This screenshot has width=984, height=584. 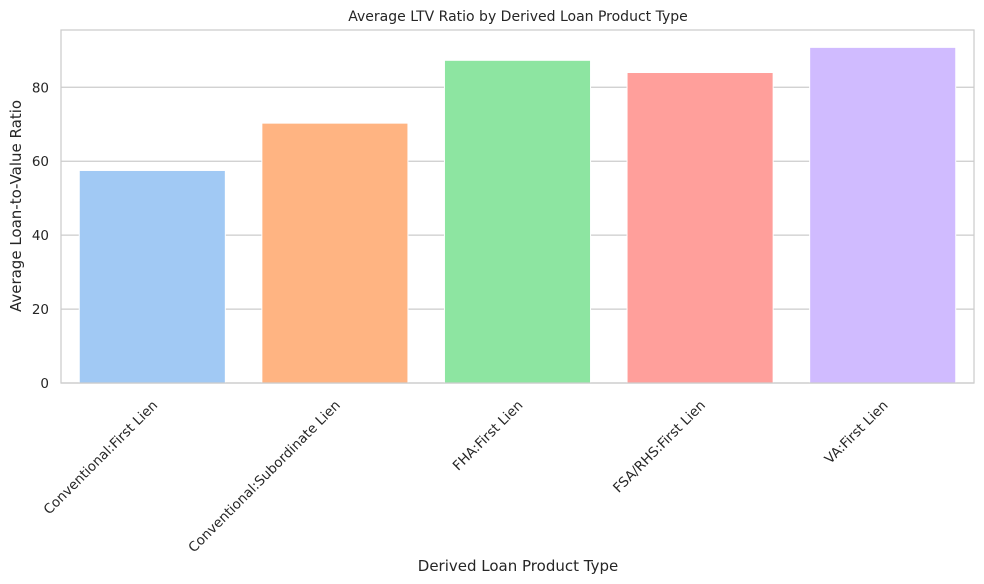 What do you see at coordinates (659, 447) in the screenshot?
I see `x-tick-label: FSA/RHS:First Lien` at bounding box center [659, 447].